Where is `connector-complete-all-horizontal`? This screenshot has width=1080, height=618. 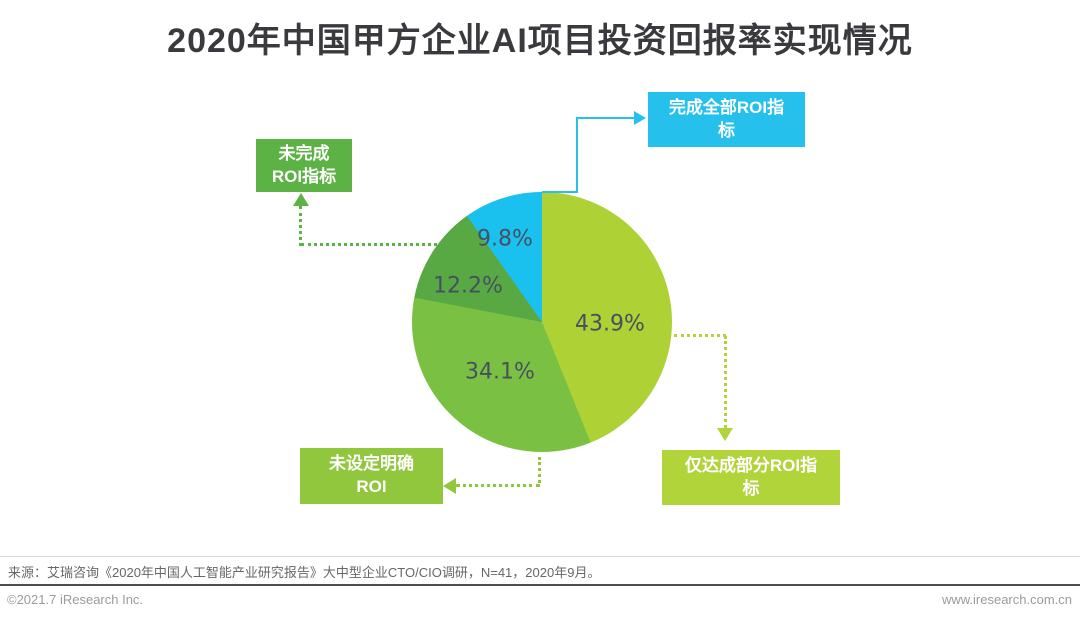 connector-complete-all-horizontal is located at coordinates (606, 118).